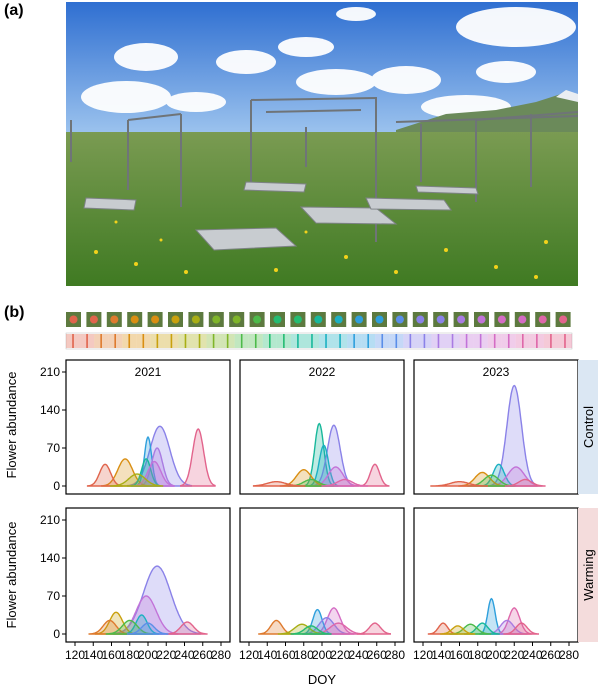  I want to click on color-strip-frame, so click(319, 341).